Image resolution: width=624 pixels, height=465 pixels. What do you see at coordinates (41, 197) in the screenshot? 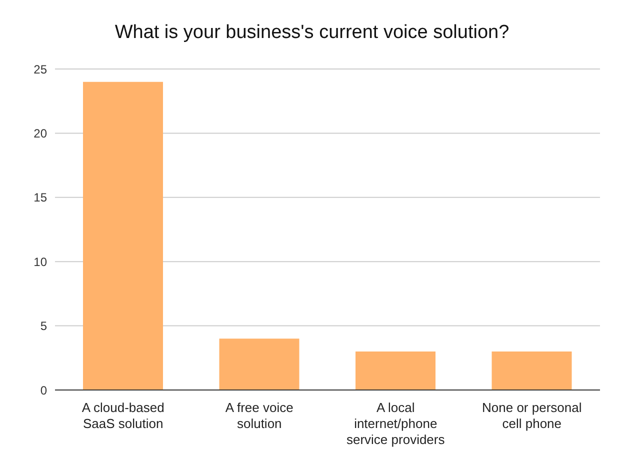
I see `y-tick-label: 15` at bounding box center [41, 197].